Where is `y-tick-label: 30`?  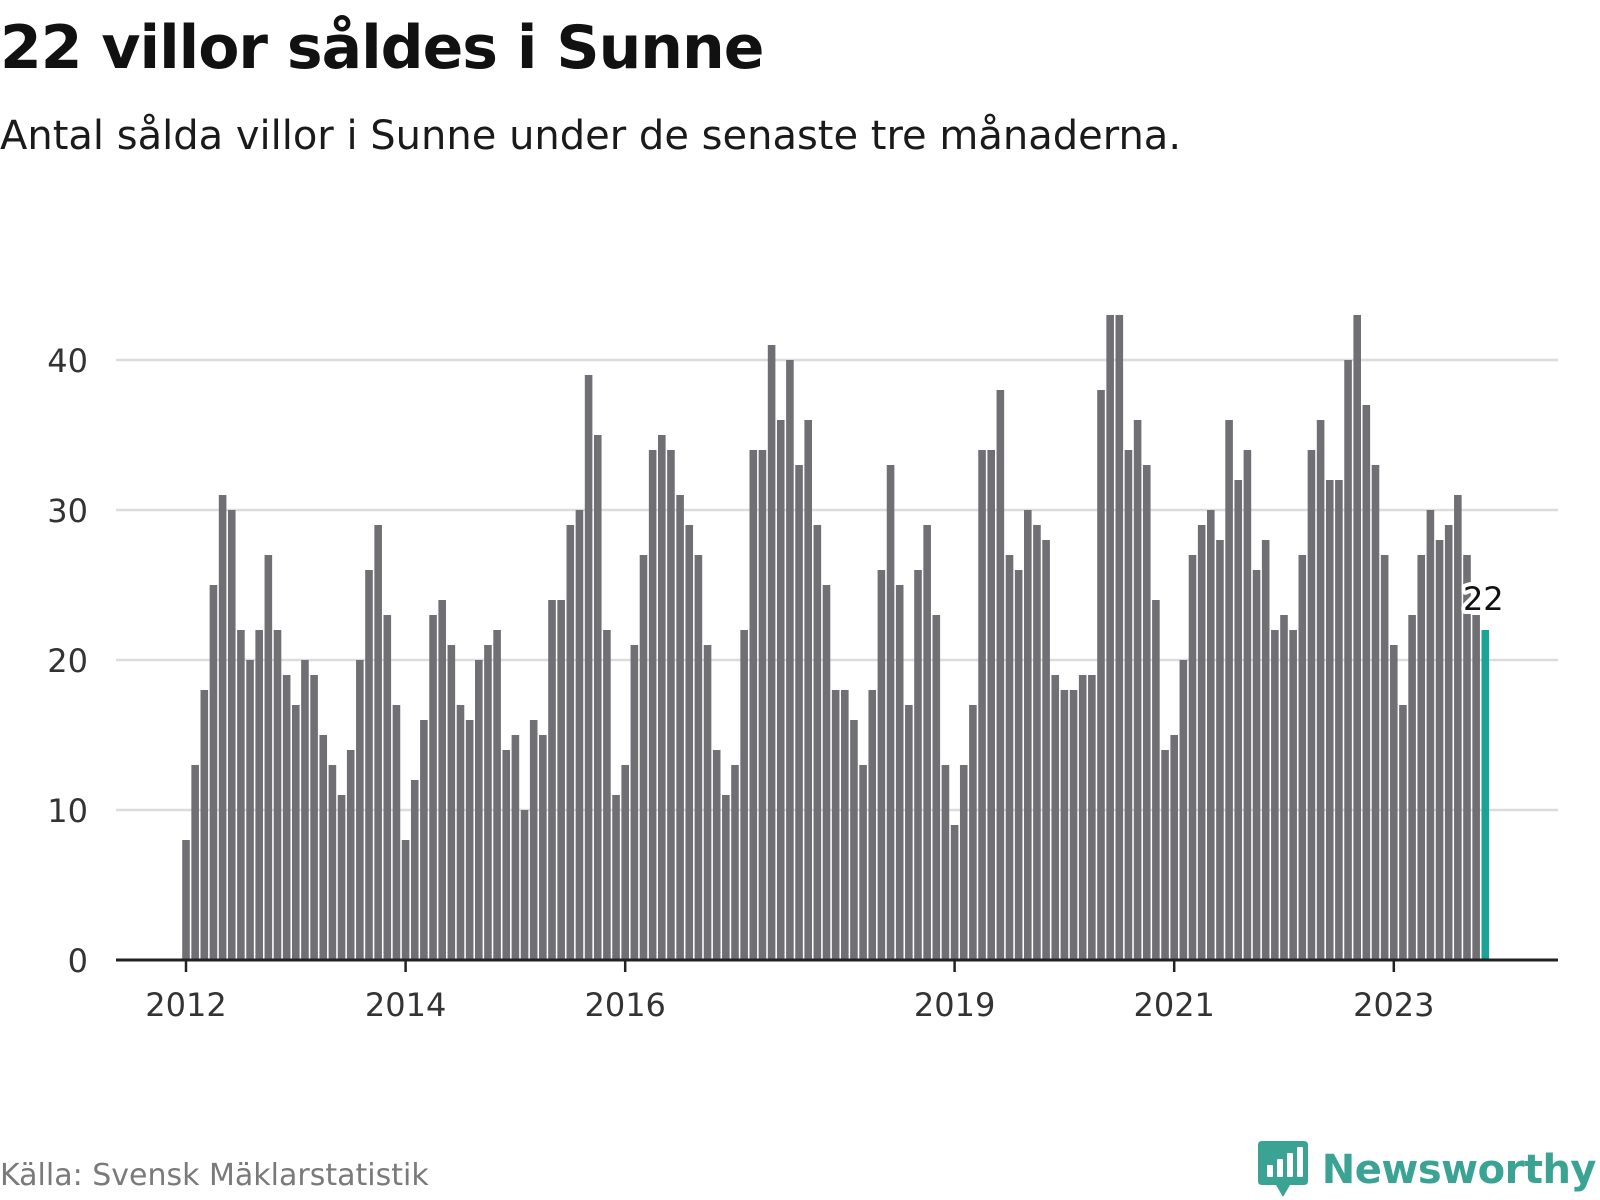
y-tick-label: 30 is located at coordinates (67, 511).